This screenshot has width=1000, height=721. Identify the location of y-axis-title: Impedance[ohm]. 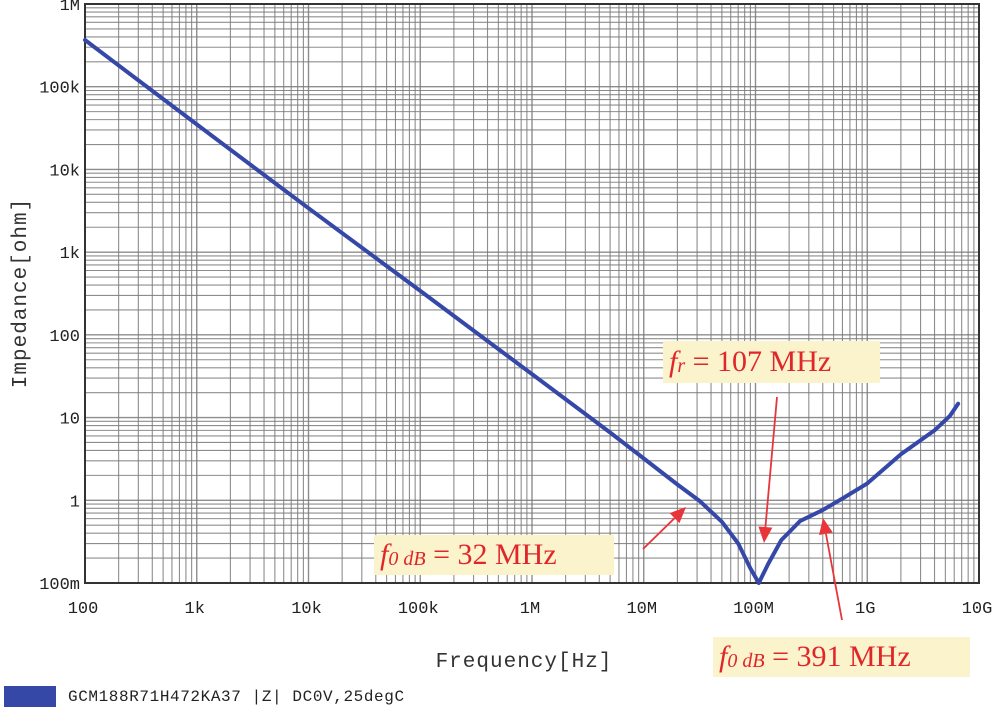
(21, 293).